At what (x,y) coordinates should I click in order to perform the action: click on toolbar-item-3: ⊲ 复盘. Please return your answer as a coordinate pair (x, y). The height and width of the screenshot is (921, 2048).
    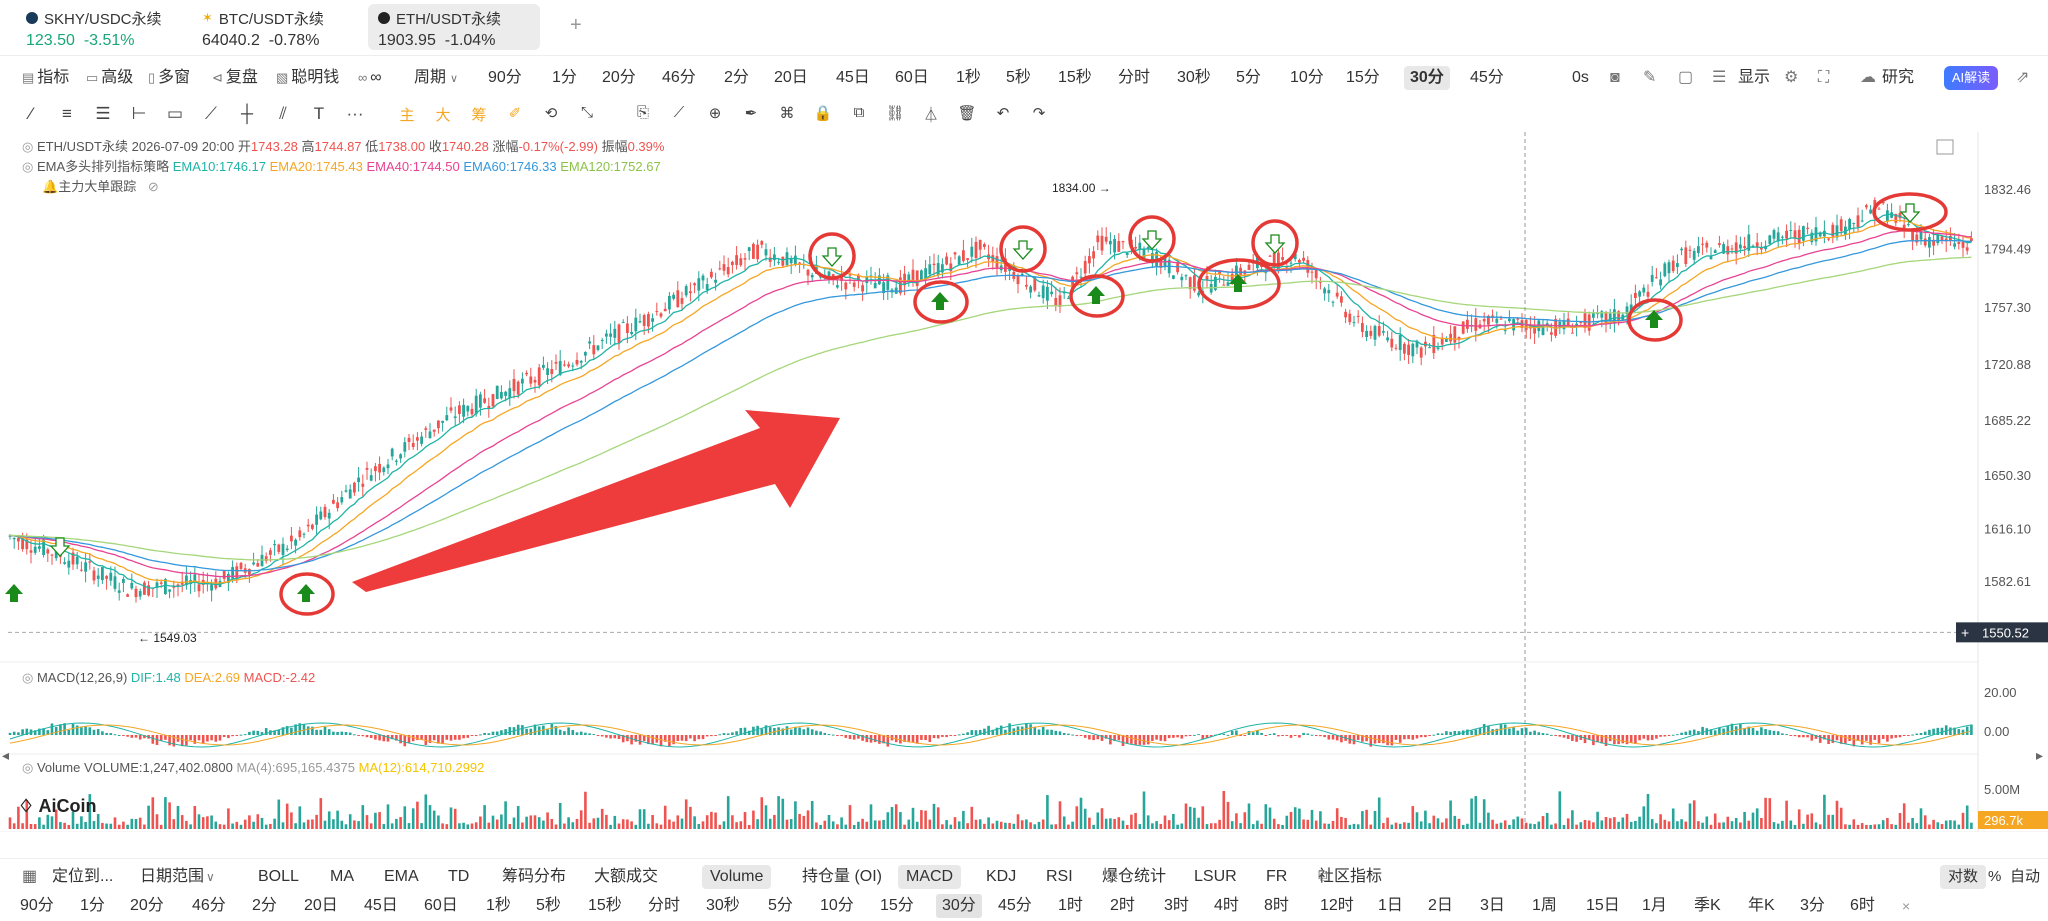
    Looking at the image, I should click on (235, 78).